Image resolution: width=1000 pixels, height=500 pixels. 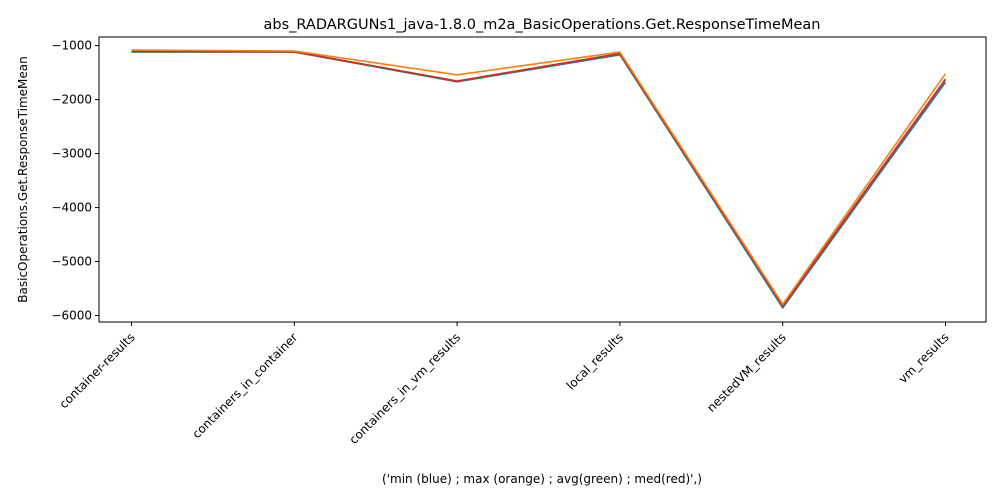 I want to click on y-tick-label: −2000, so click(x=71, y=100).